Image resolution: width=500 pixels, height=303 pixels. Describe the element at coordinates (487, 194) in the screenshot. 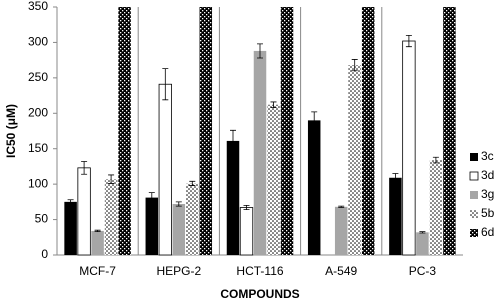

I see `legend-label: 3g` at that location.